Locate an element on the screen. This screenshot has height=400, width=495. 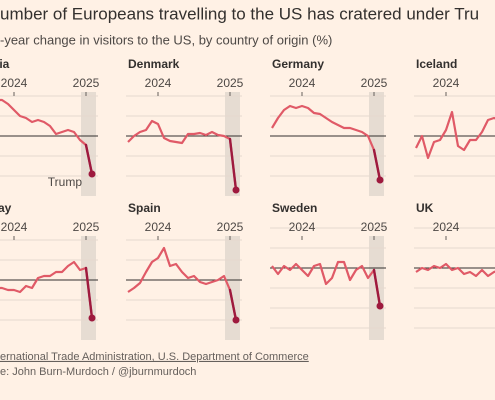
panel: UK20242025 is located at coordinates (454, 265).